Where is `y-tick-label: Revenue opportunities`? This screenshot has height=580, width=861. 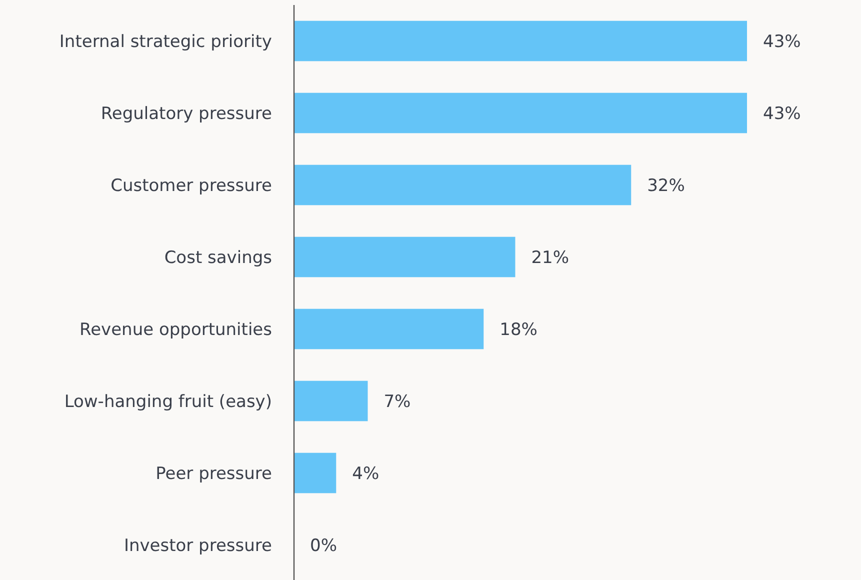
y-tick-label: Revenue opportunities is located at coordinates (176, 330).